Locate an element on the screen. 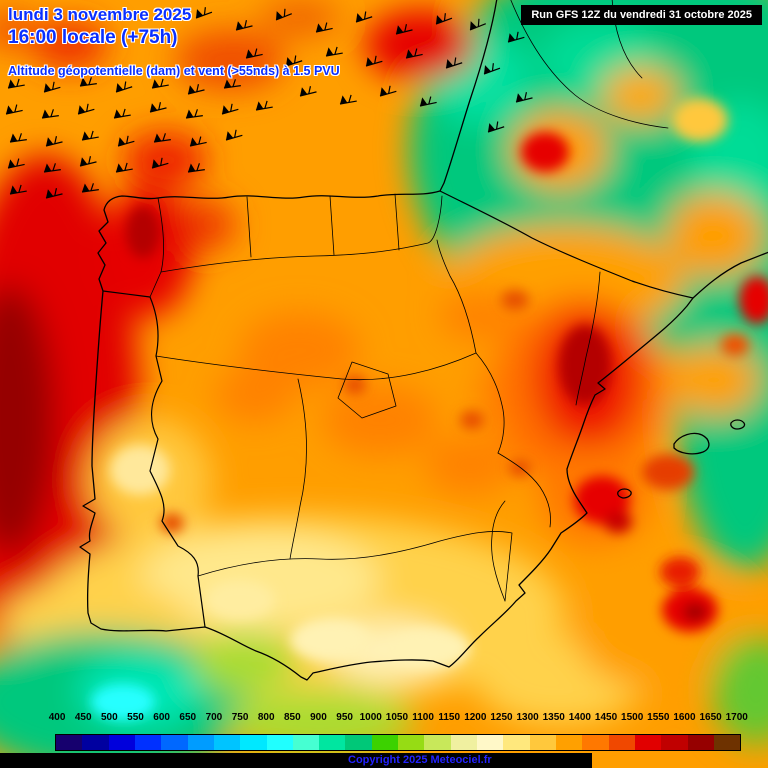  balearic-mallorca is located at coordinates (691, 443).